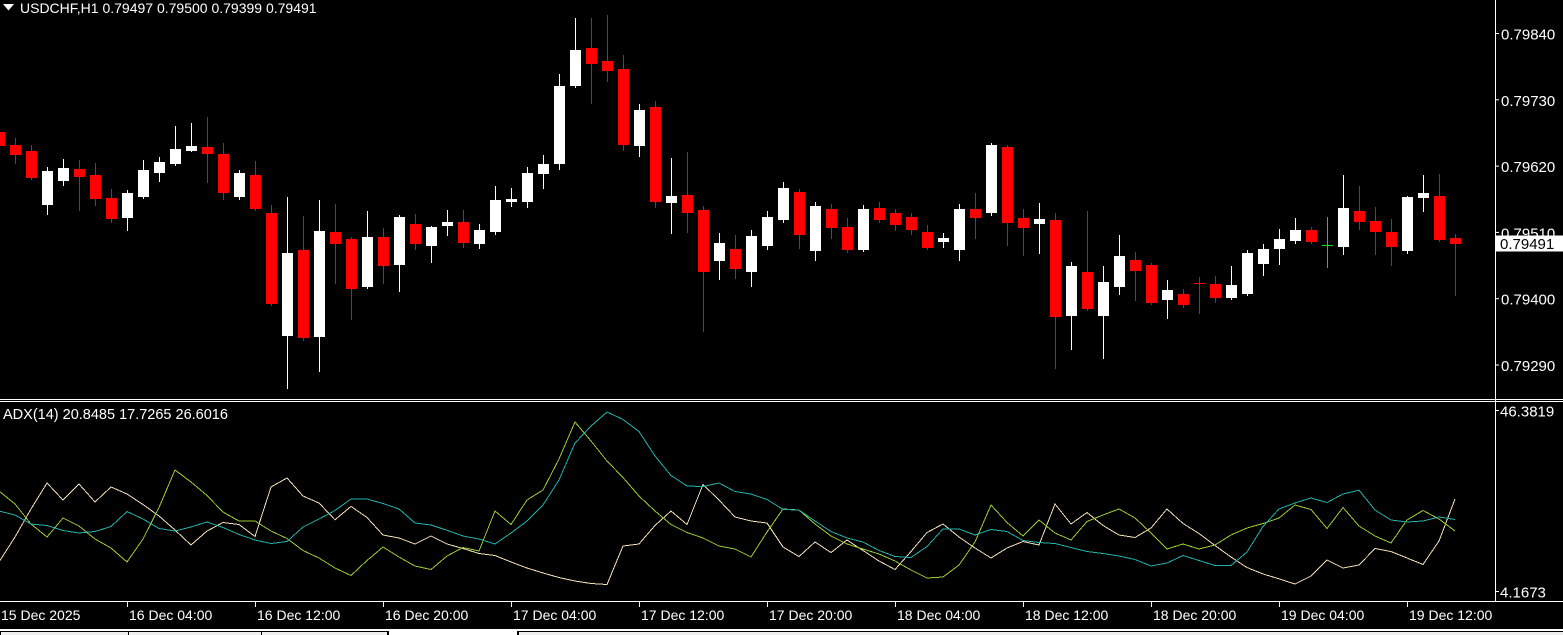 Image resolution: width=1563 pixels, height=635 pixels. What do you see at coordinates (115, 415) in the screenshot?
I see `svg-text:ADX(14) 20.8485 17.7265 26.601: ADX(14) 20.8485 17.7265 26.6016` at bounding box center [115, 415].